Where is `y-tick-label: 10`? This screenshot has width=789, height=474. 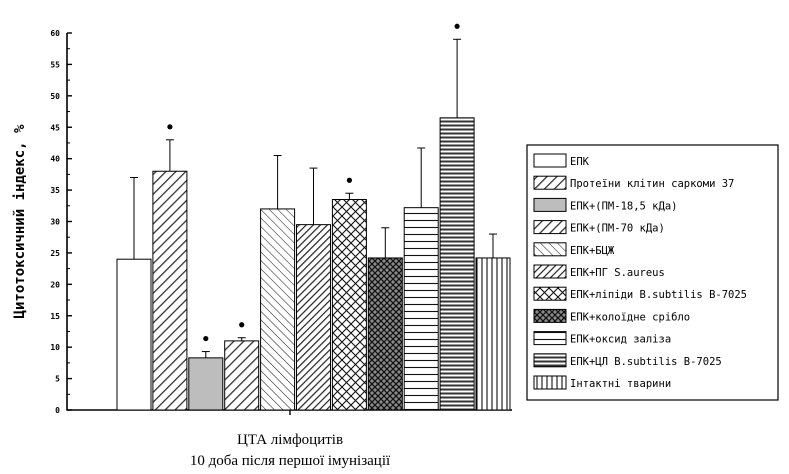
y-tick-label: 10 is located at coordinates (55, 347).